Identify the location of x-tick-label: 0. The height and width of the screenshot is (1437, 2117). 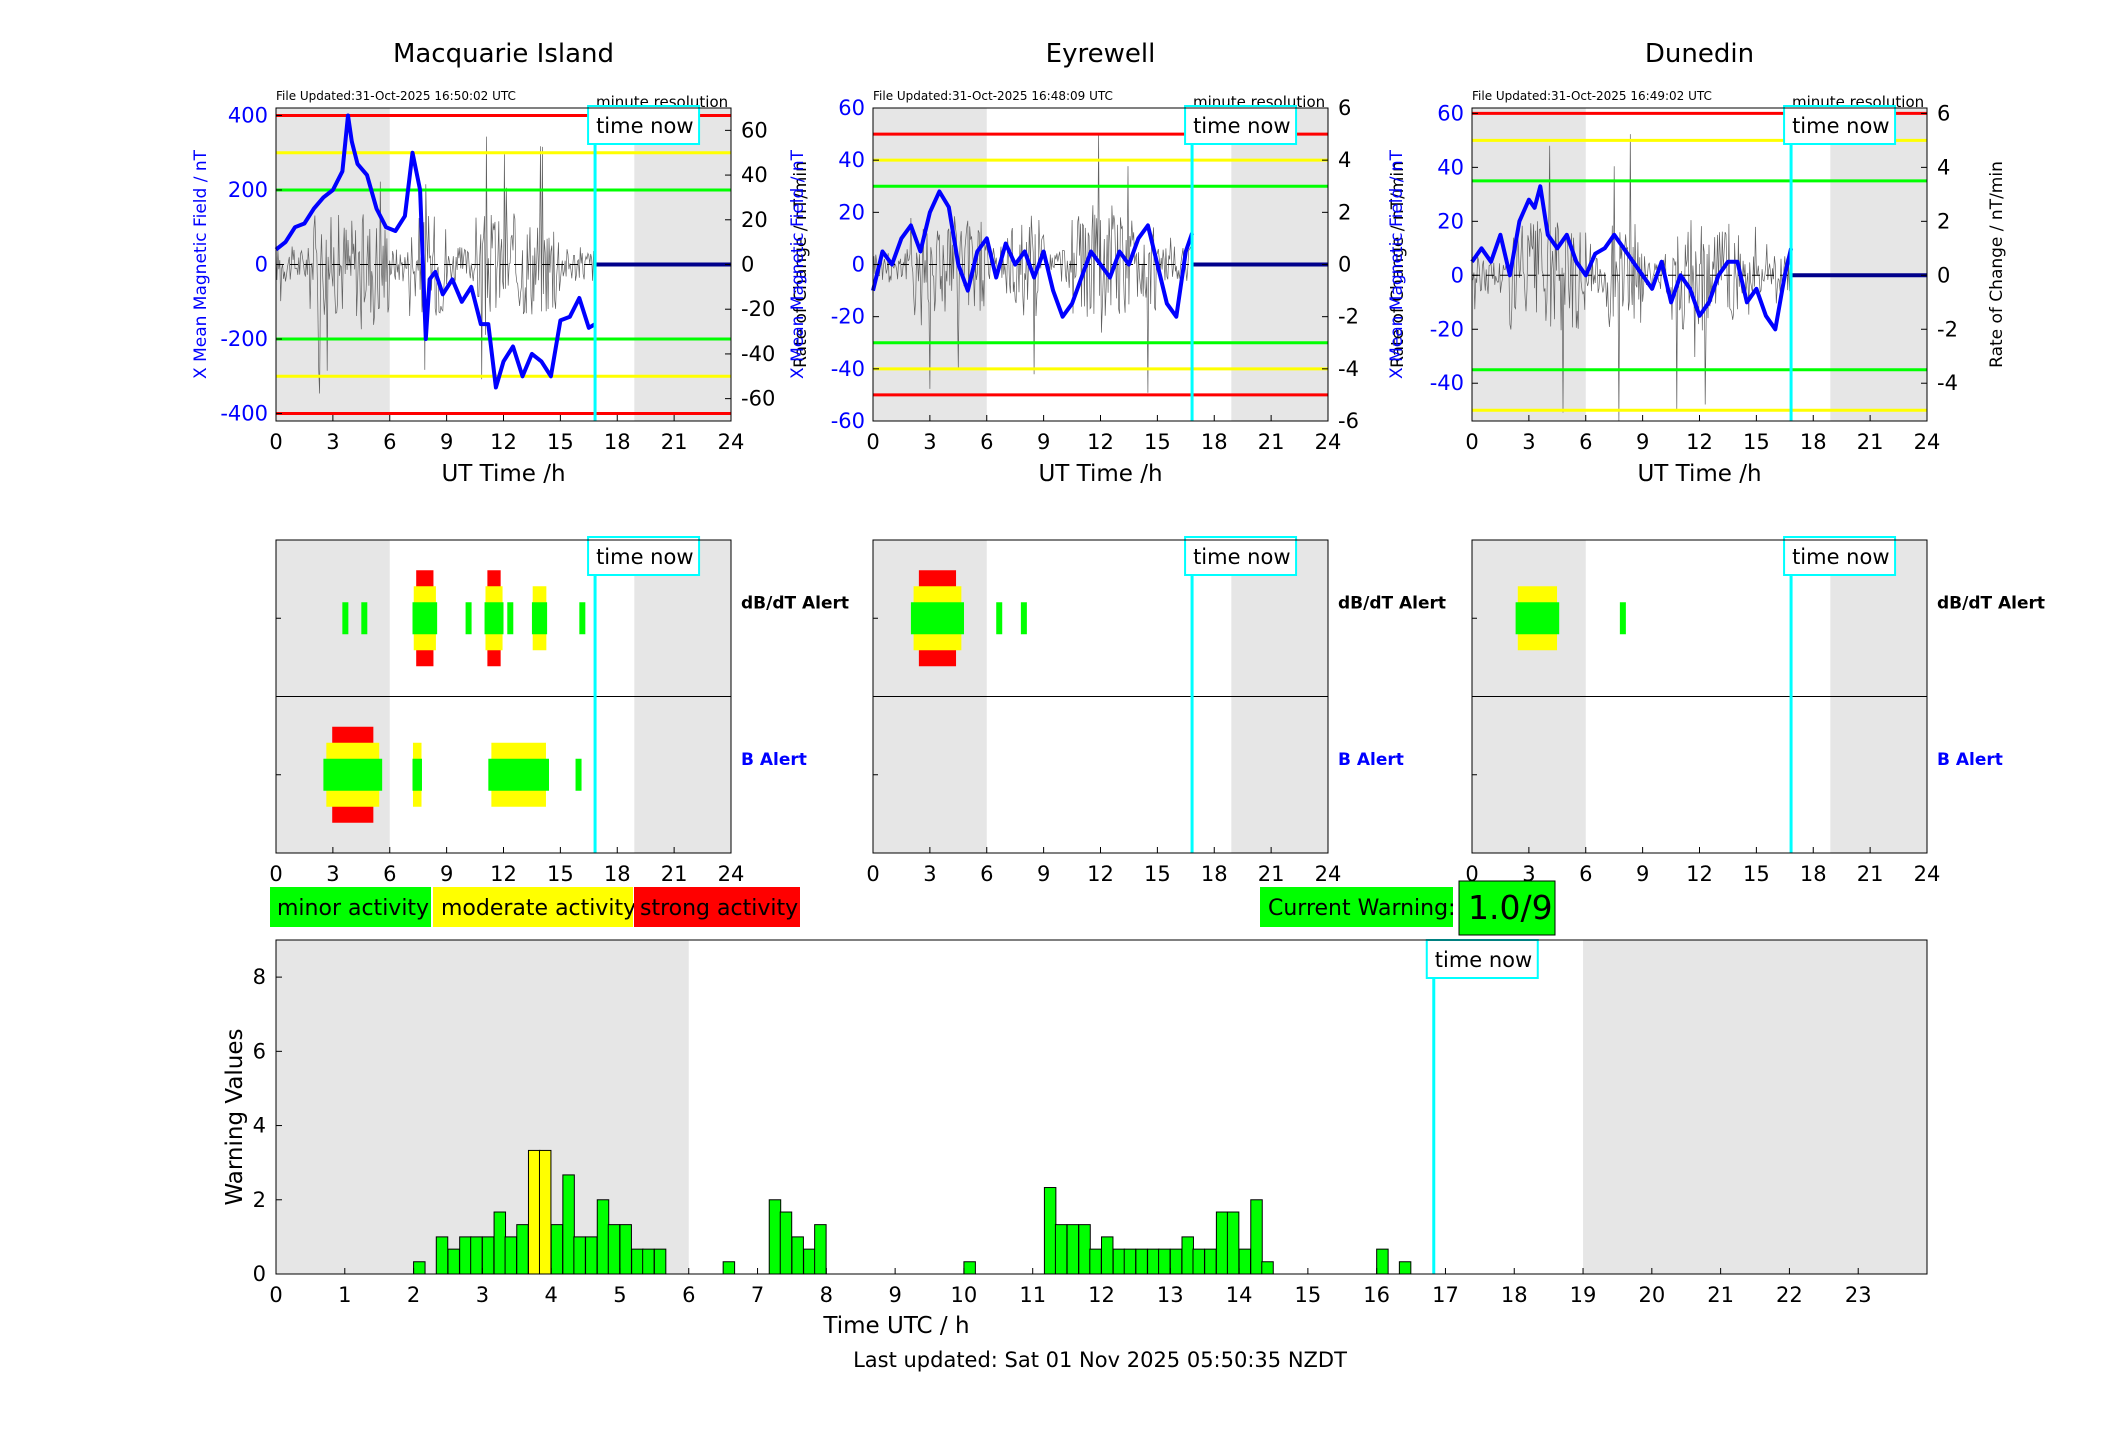
(275, 874).